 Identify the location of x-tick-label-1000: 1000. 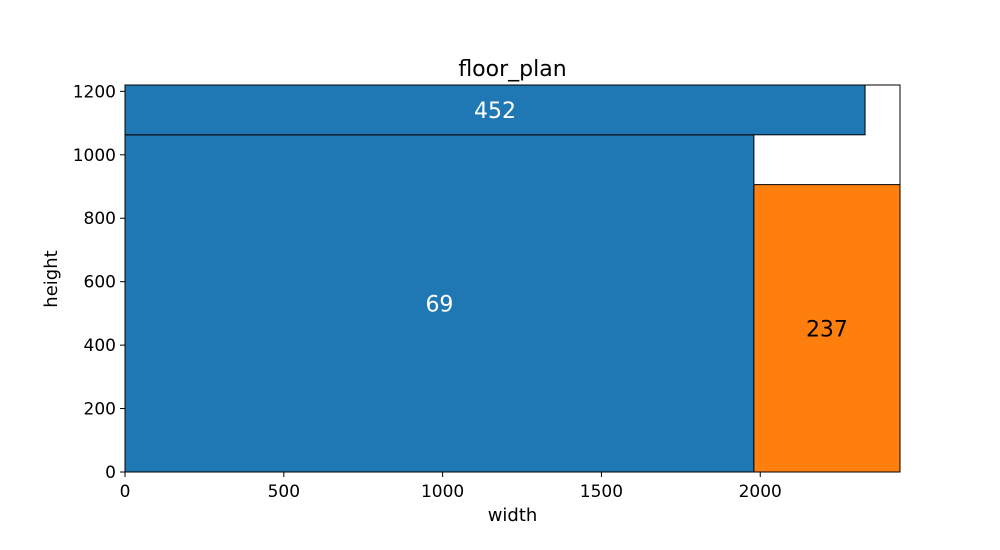
(442, 492).